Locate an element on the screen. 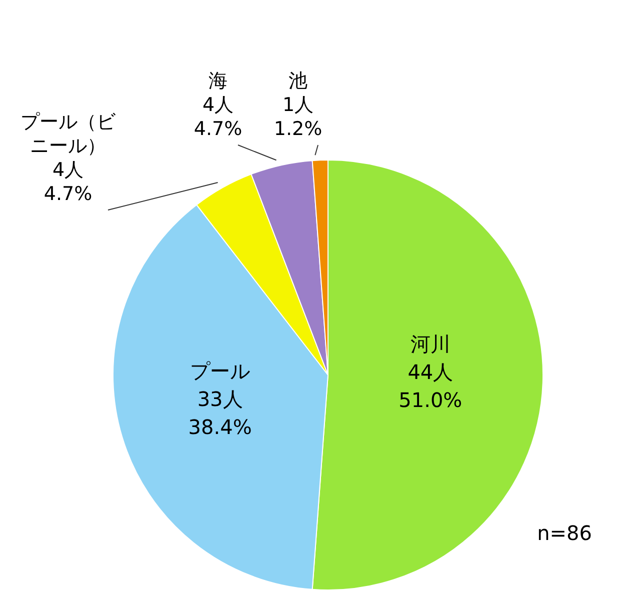 This screenshot has height=603, width=640. slice-label: 河川 is located at coordinates (430, 344).